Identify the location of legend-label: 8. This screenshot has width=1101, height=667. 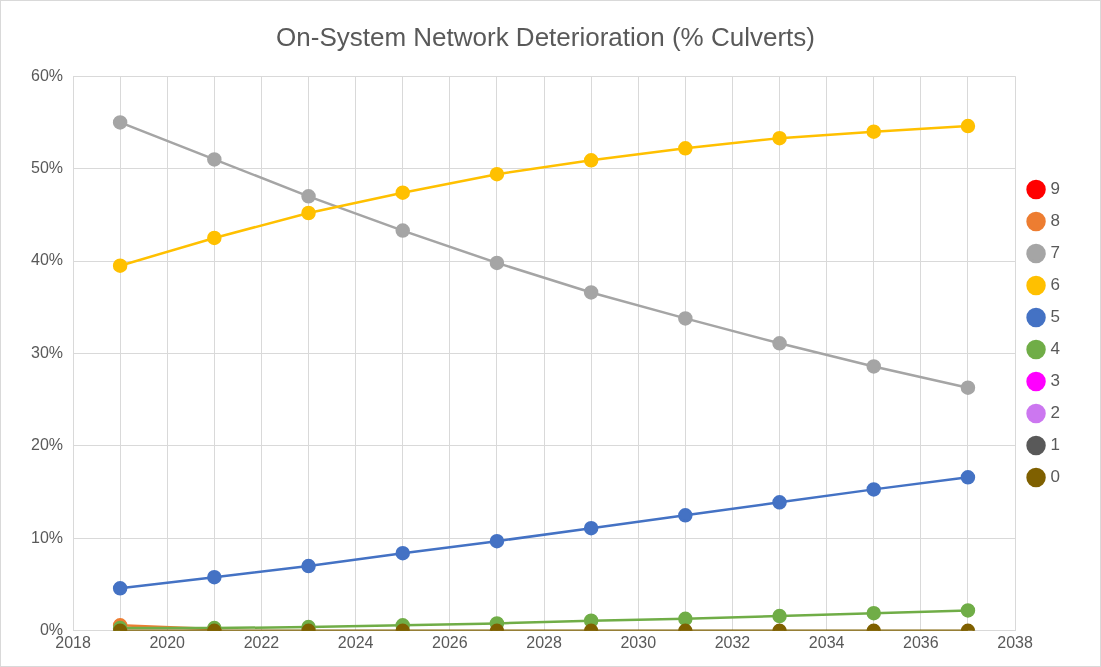
(1055, 221).